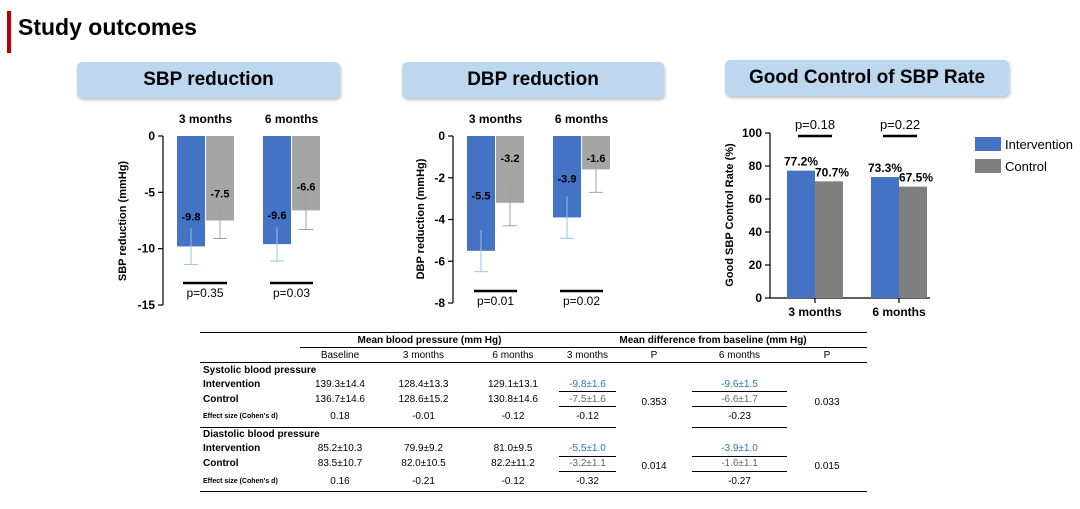  I want to click on legend: Intervention Control, so click(1024, 156).